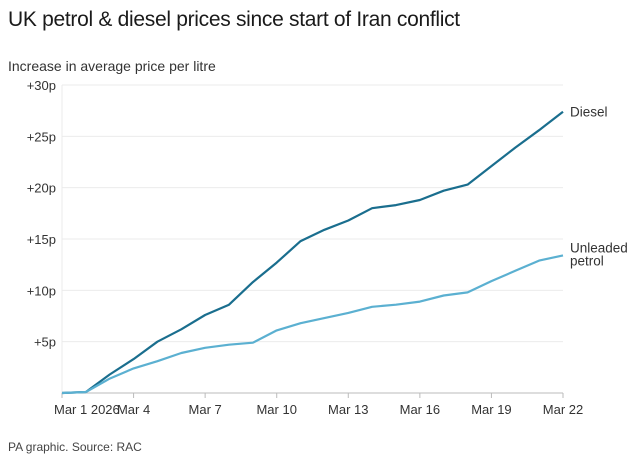 The image size is (640, 463). Describe the element at coordinates (491, 409) in the screenshot. I see `x-tick-label: Mar 19` at that location.